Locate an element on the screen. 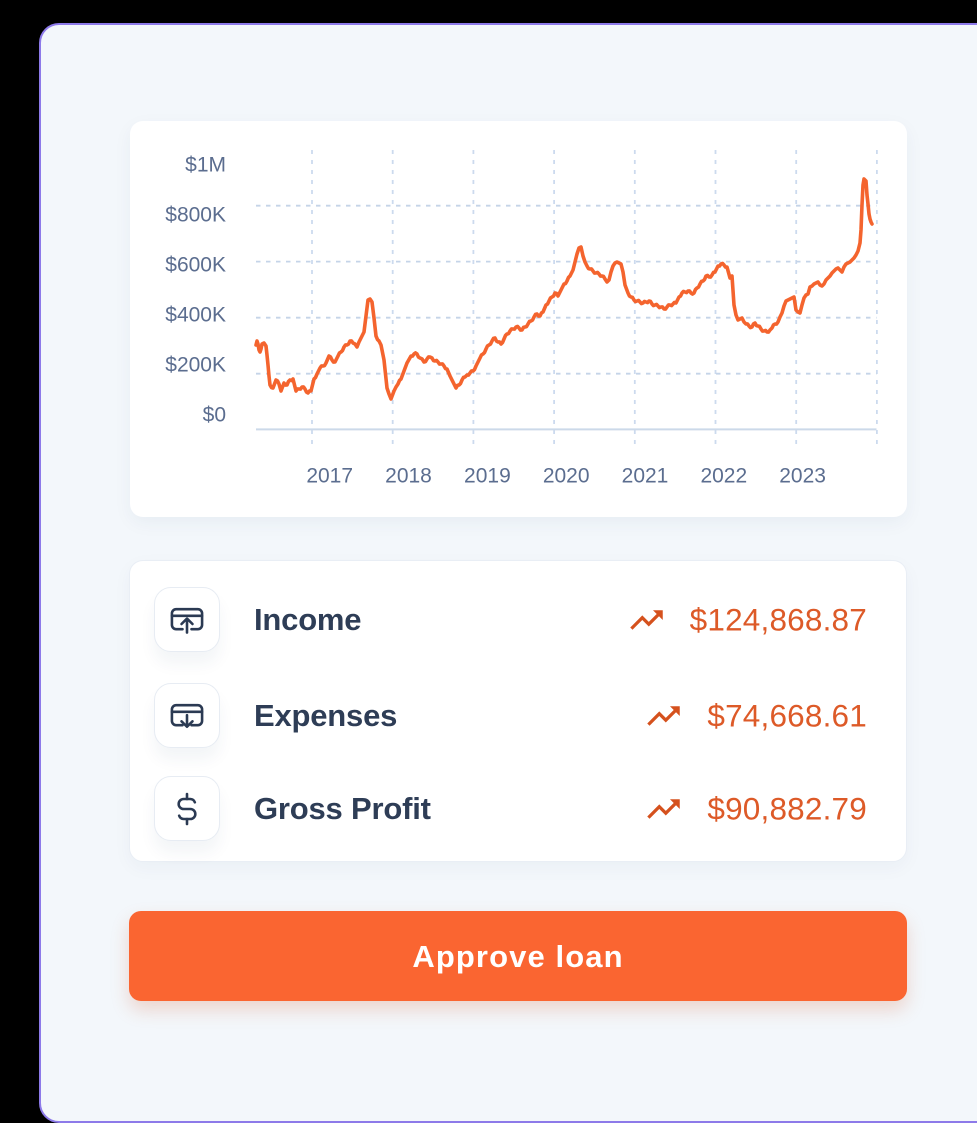 The image size is (977, 1123). svg-text: $200K is located at coordinates (195, 365).